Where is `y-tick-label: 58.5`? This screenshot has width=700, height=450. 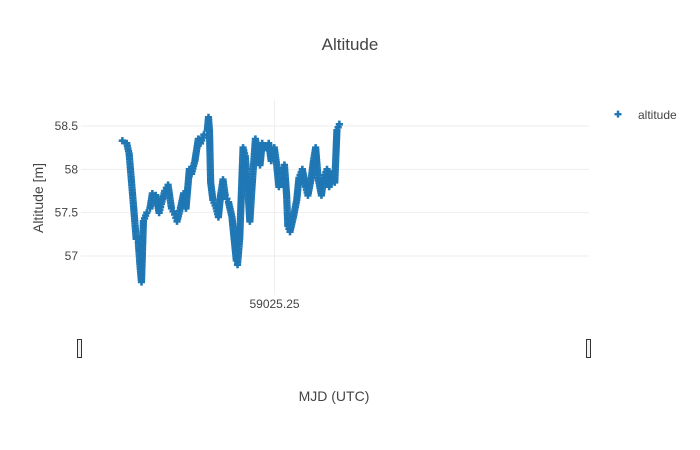 y-tick-label: 58.5 is located at coordinates (67, 126).